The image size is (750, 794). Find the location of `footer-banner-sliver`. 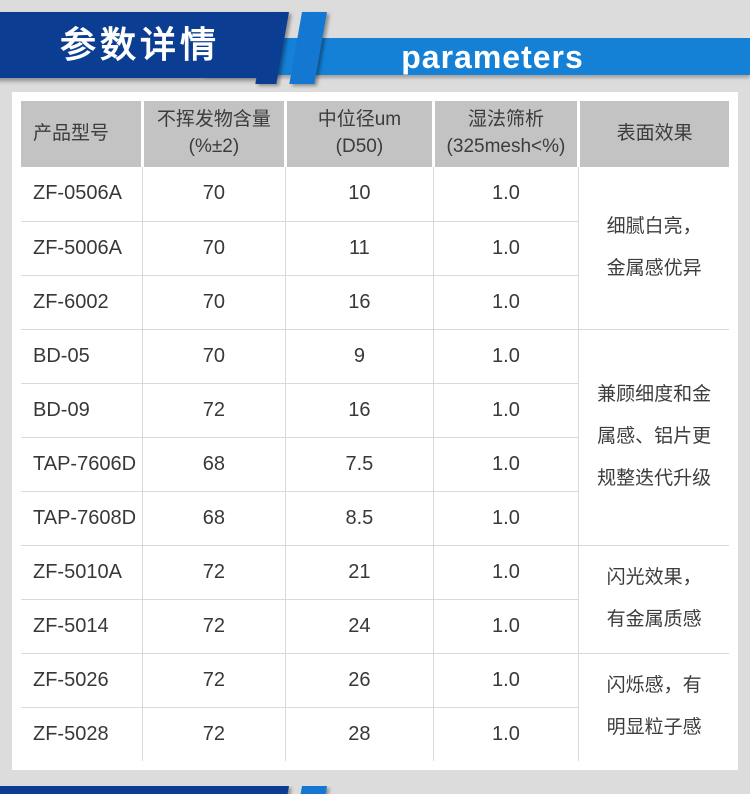

footer-banner-sliver is located at coordinates (375, 790).